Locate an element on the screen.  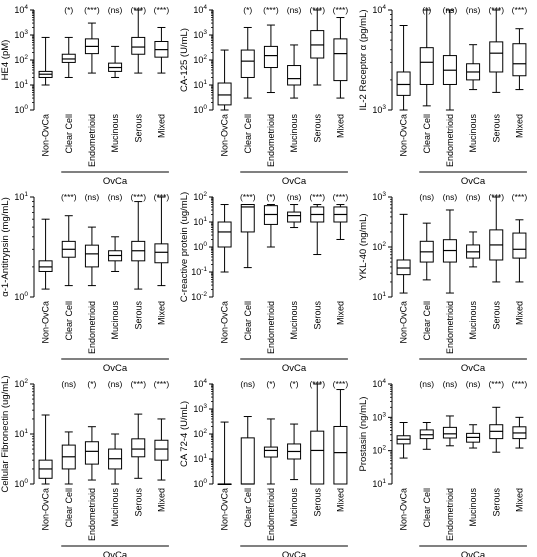
y-axis-label: CA-125 (U/mL) is located at coordinates (184, 60).